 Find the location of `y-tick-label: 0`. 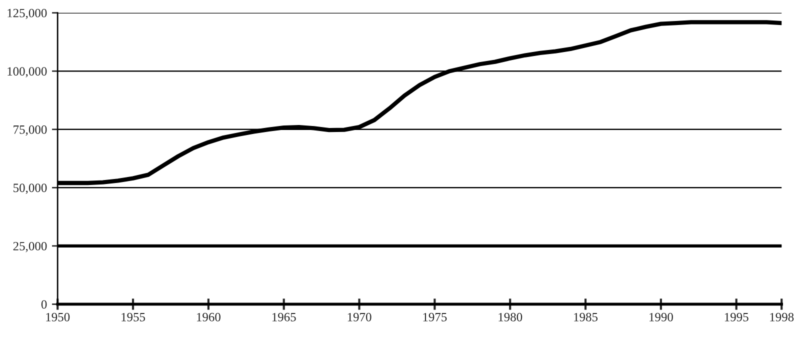

y-tick-label: 0 is located at coordinates (44, 304).